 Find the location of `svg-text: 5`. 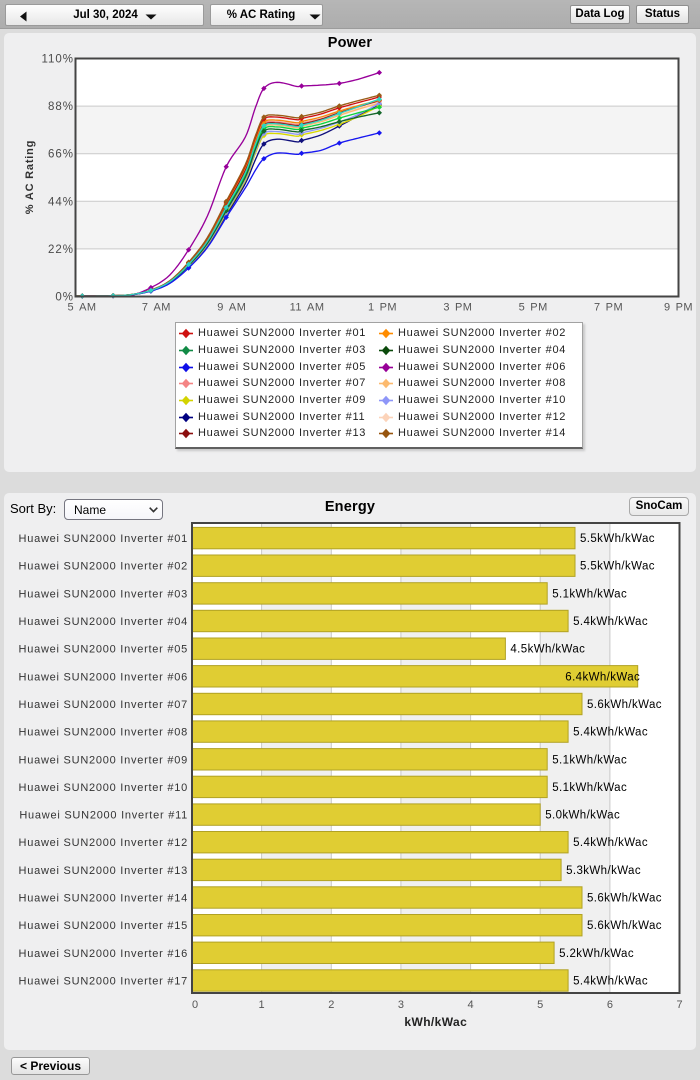

svg-text: 5 is located at coordinates (540, 1005).